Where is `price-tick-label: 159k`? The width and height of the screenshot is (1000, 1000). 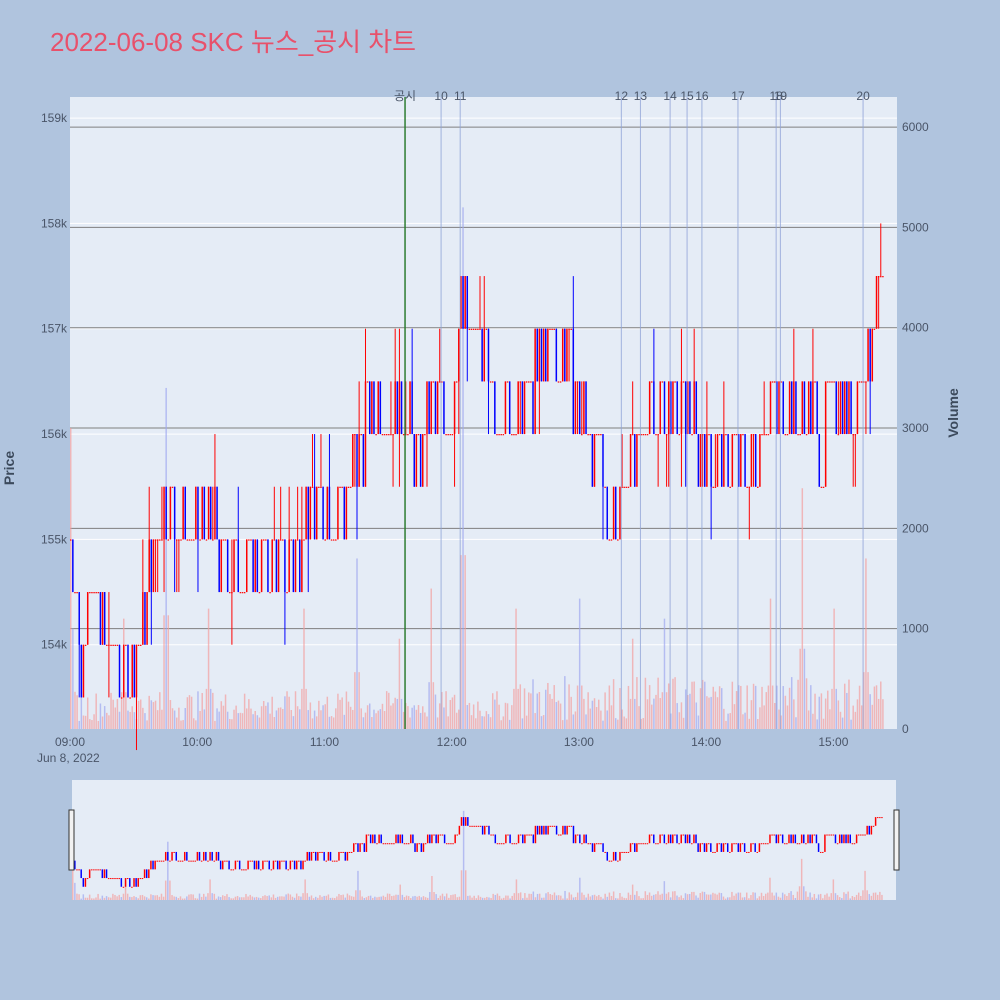 price-tick-label: 159k is located at coordinates (54, 118).